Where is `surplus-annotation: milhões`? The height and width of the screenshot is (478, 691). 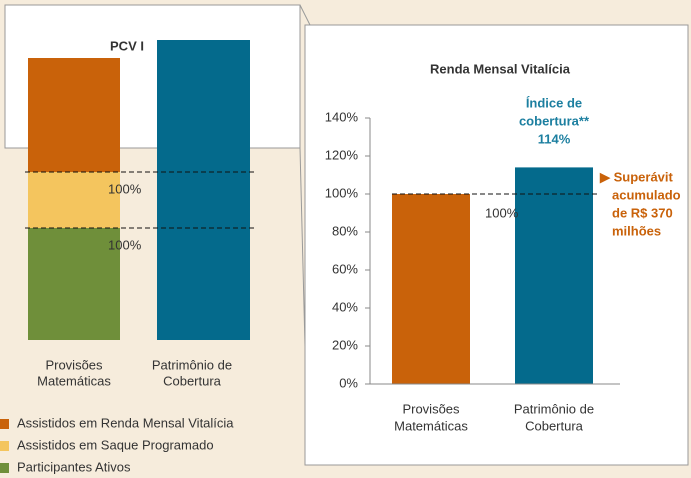
surplus-annotation: milhões is located at coordinates (636, 230).